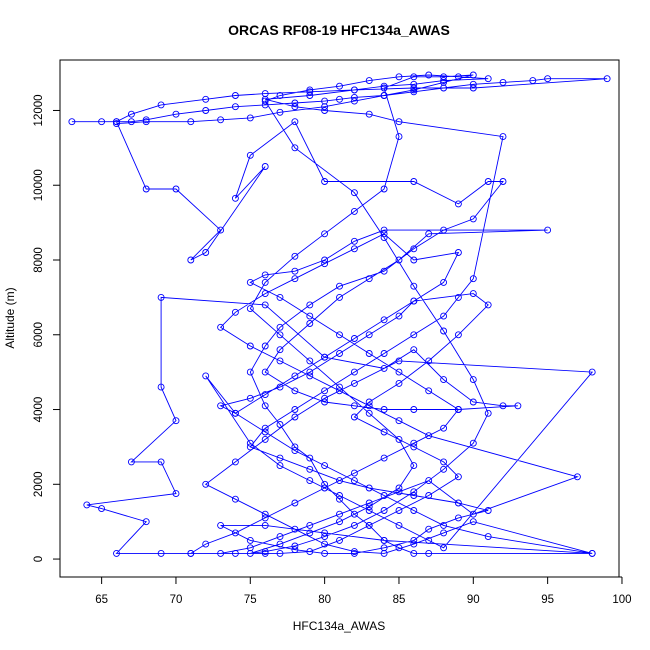 The width and height of the screenshot is (650, 650). Describe the element at coordinates (176, 600) in the screenshot. I see `x-tick-label: 70` at that location.